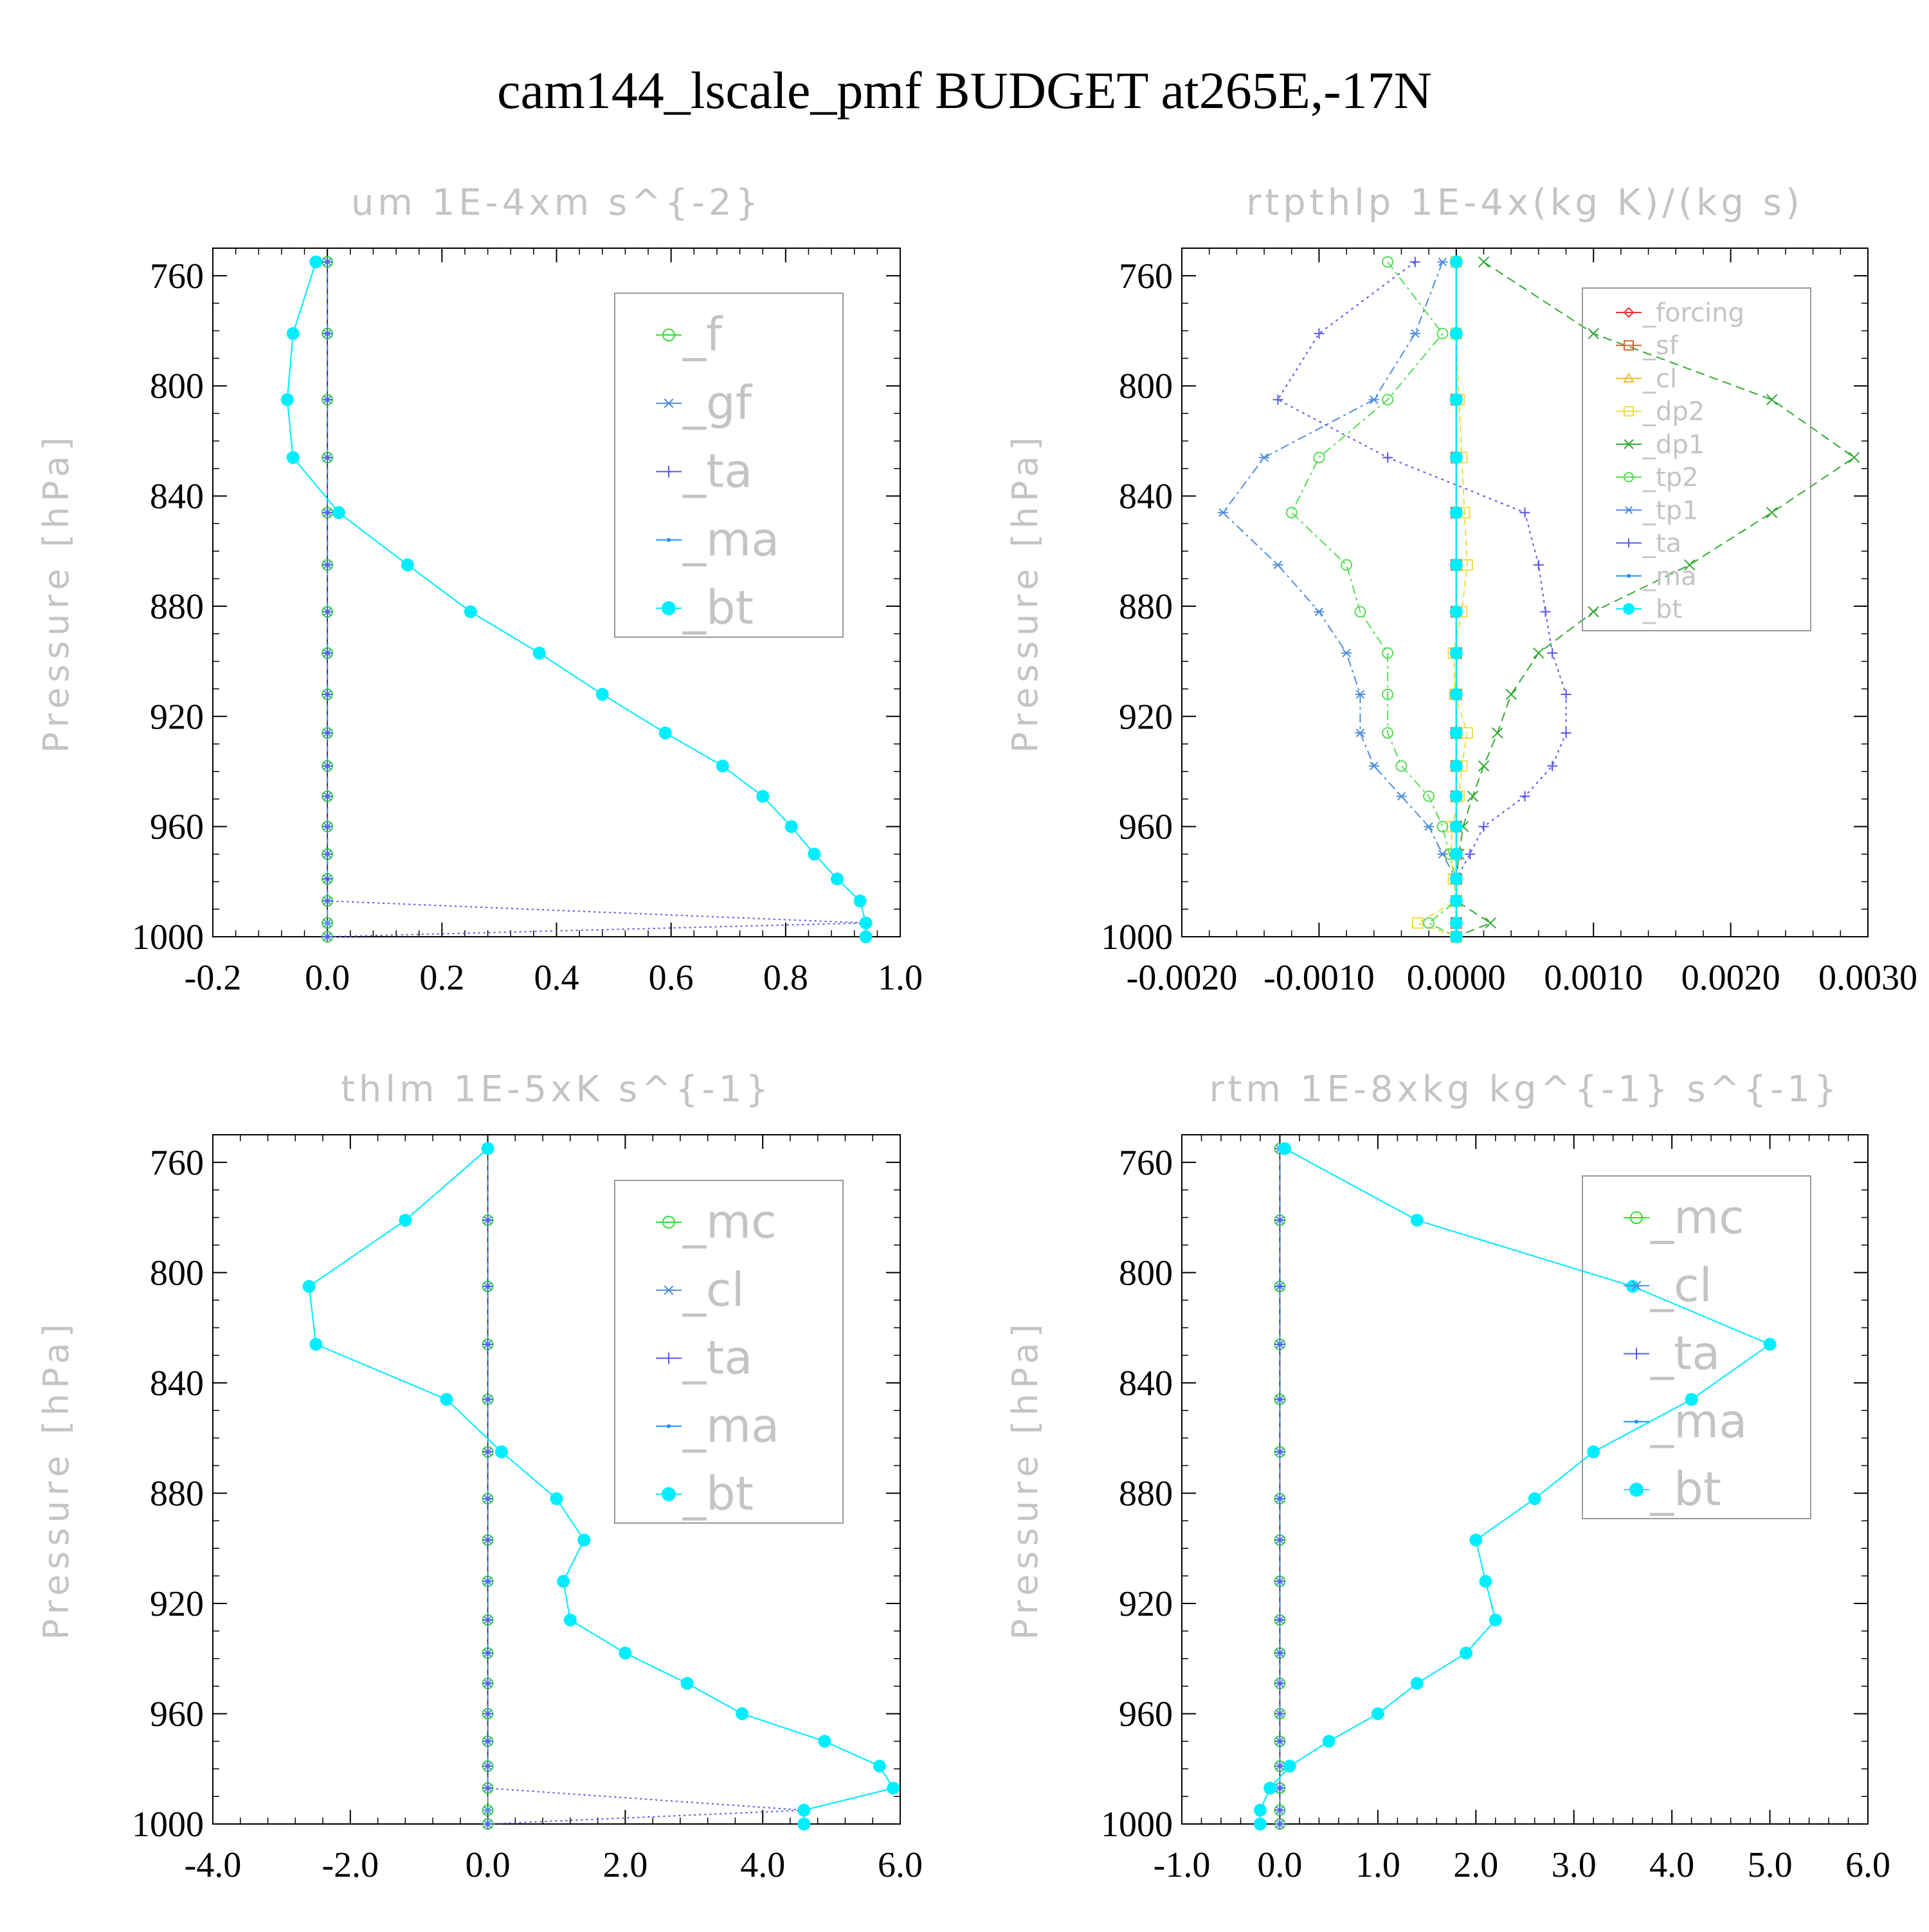 The image size is (1929, 1932). Describe the element at coordinates (1456, 978) in the screenshot. I see `x-tick-label: 0.0000` at that location.